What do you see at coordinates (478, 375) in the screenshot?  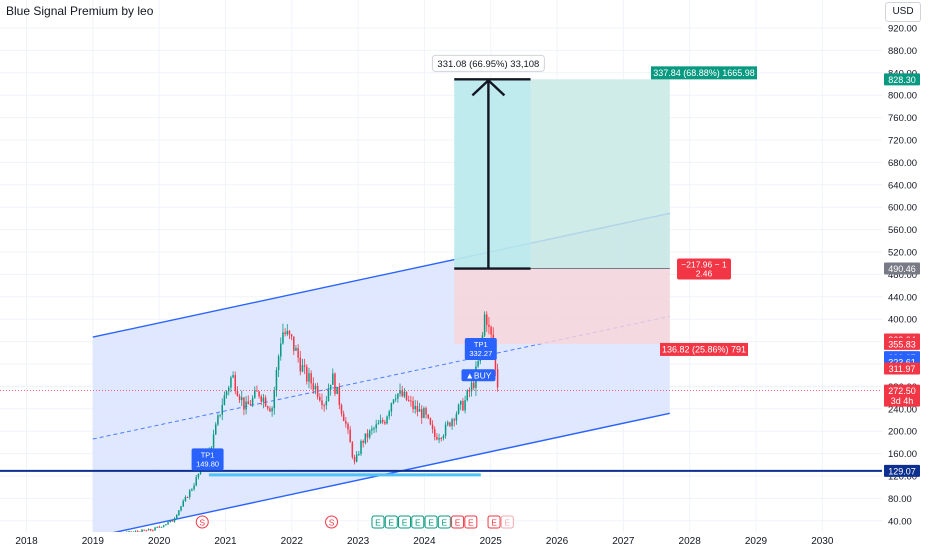 I see `buy-signal-box` at bounding box center [478, 375].